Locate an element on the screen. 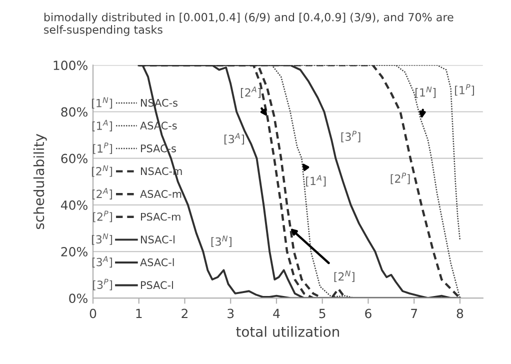  y-tick-label: 40% is located at coordinates (74, 205).